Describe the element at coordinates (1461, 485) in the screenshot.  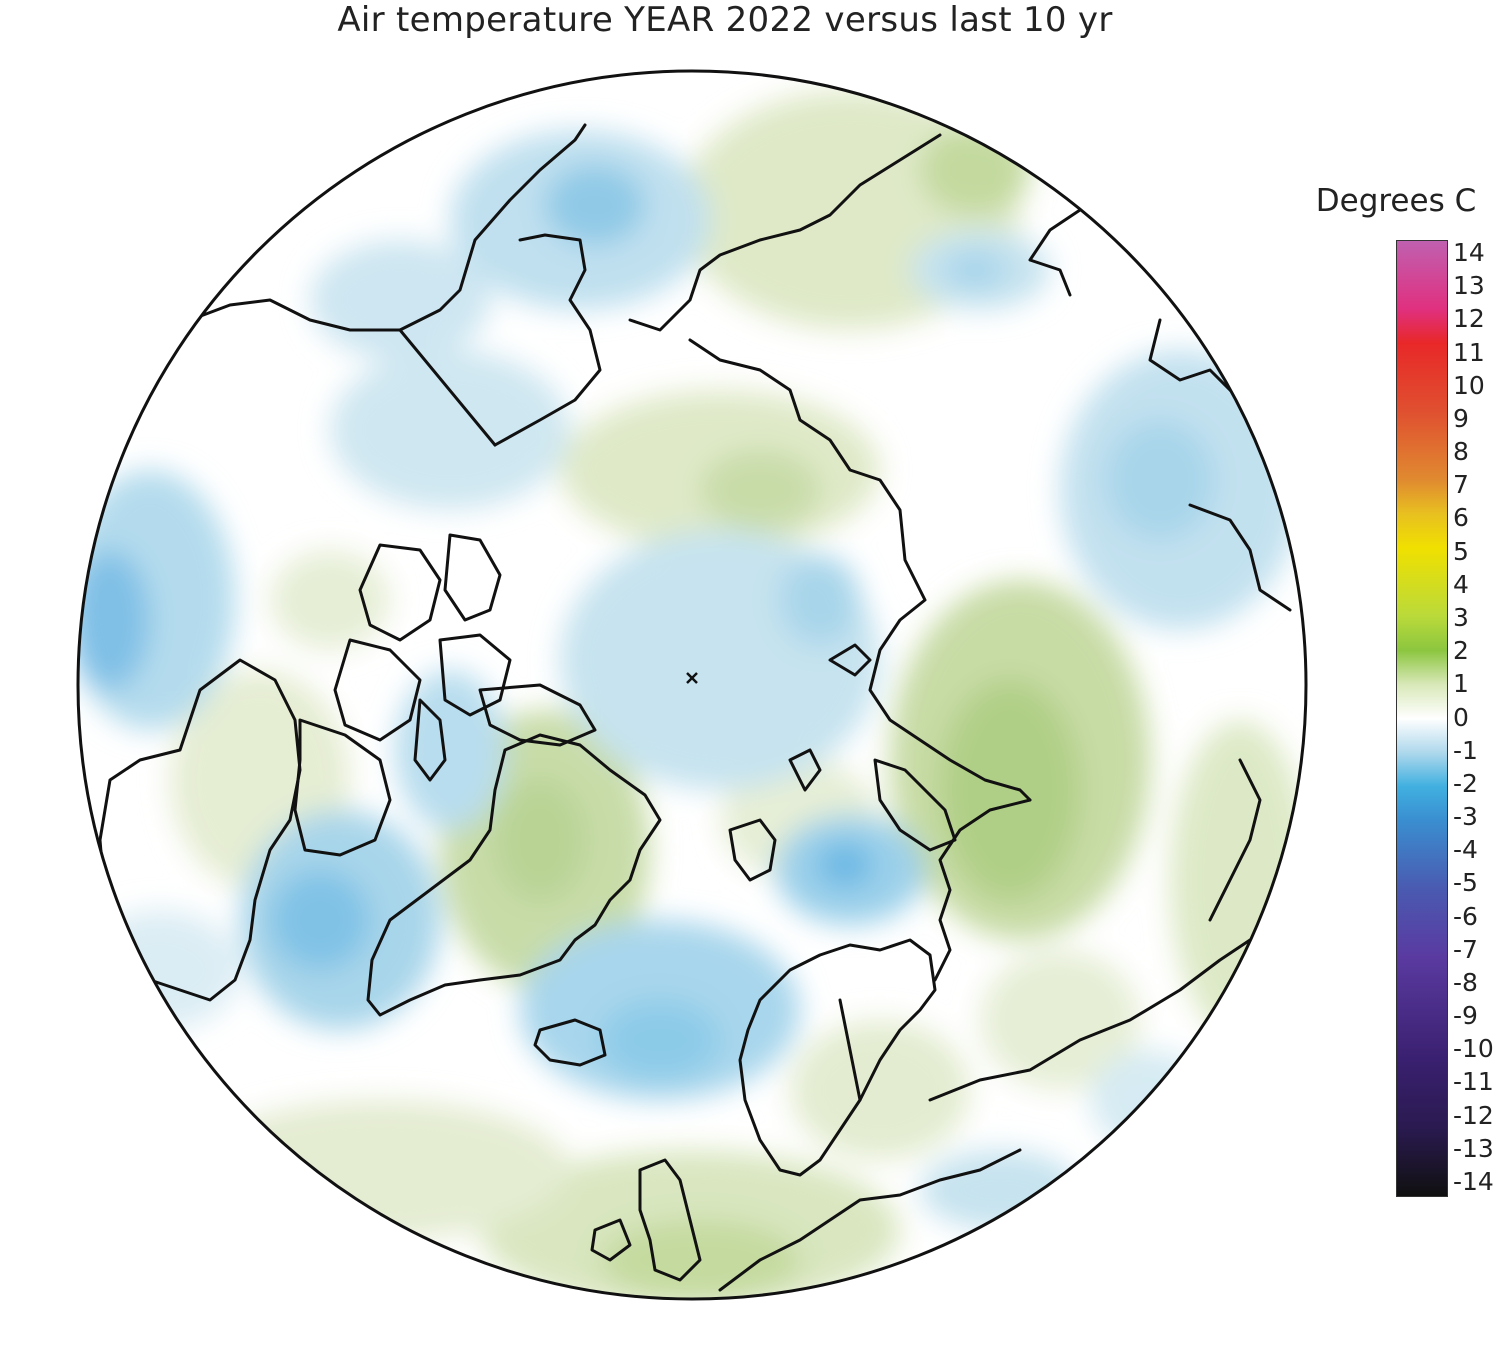
I see `colorbar-tick-label: 7` at that location.